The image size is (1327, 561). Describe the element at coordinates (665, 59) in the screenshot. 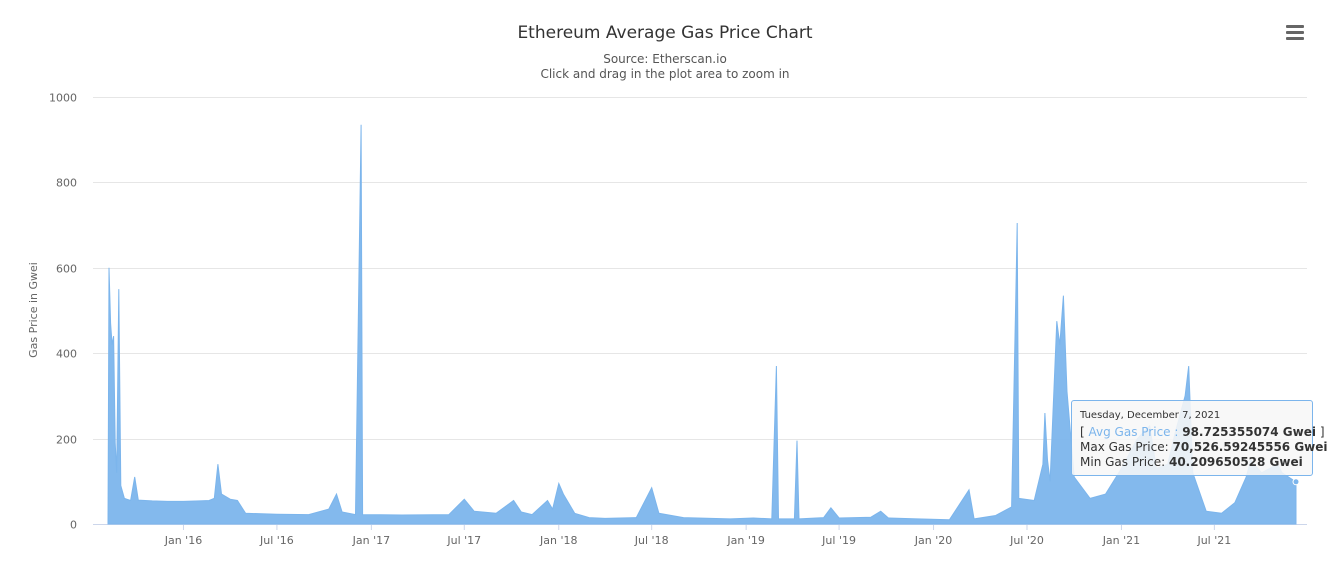

I see `chart-subtitle: Source: Etherscan.io` at that location.